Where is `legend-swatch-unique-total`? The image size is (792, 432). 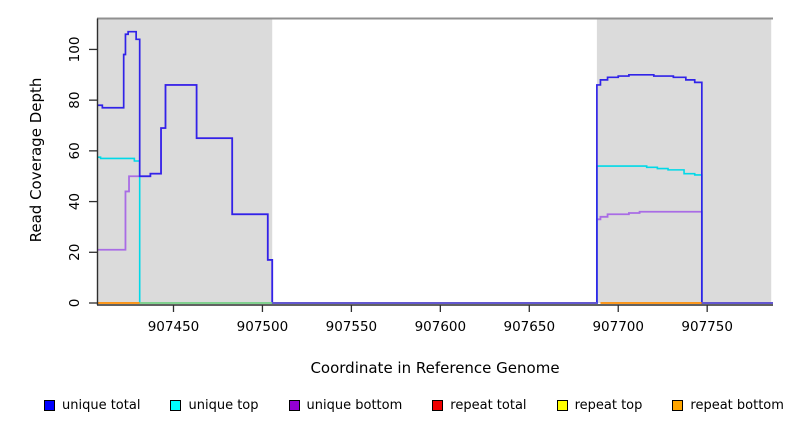 legend-swatch-unique-total is located at coordinates (49, 405).